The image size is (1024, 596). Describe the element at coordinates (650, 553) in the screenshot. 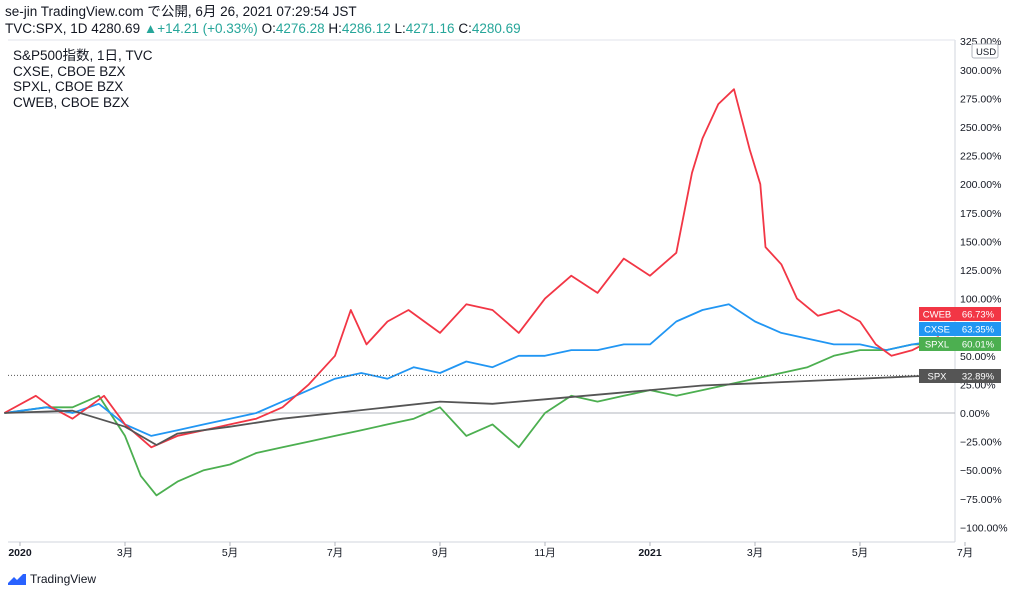

I see `x-tick-label: 2021` at that location.